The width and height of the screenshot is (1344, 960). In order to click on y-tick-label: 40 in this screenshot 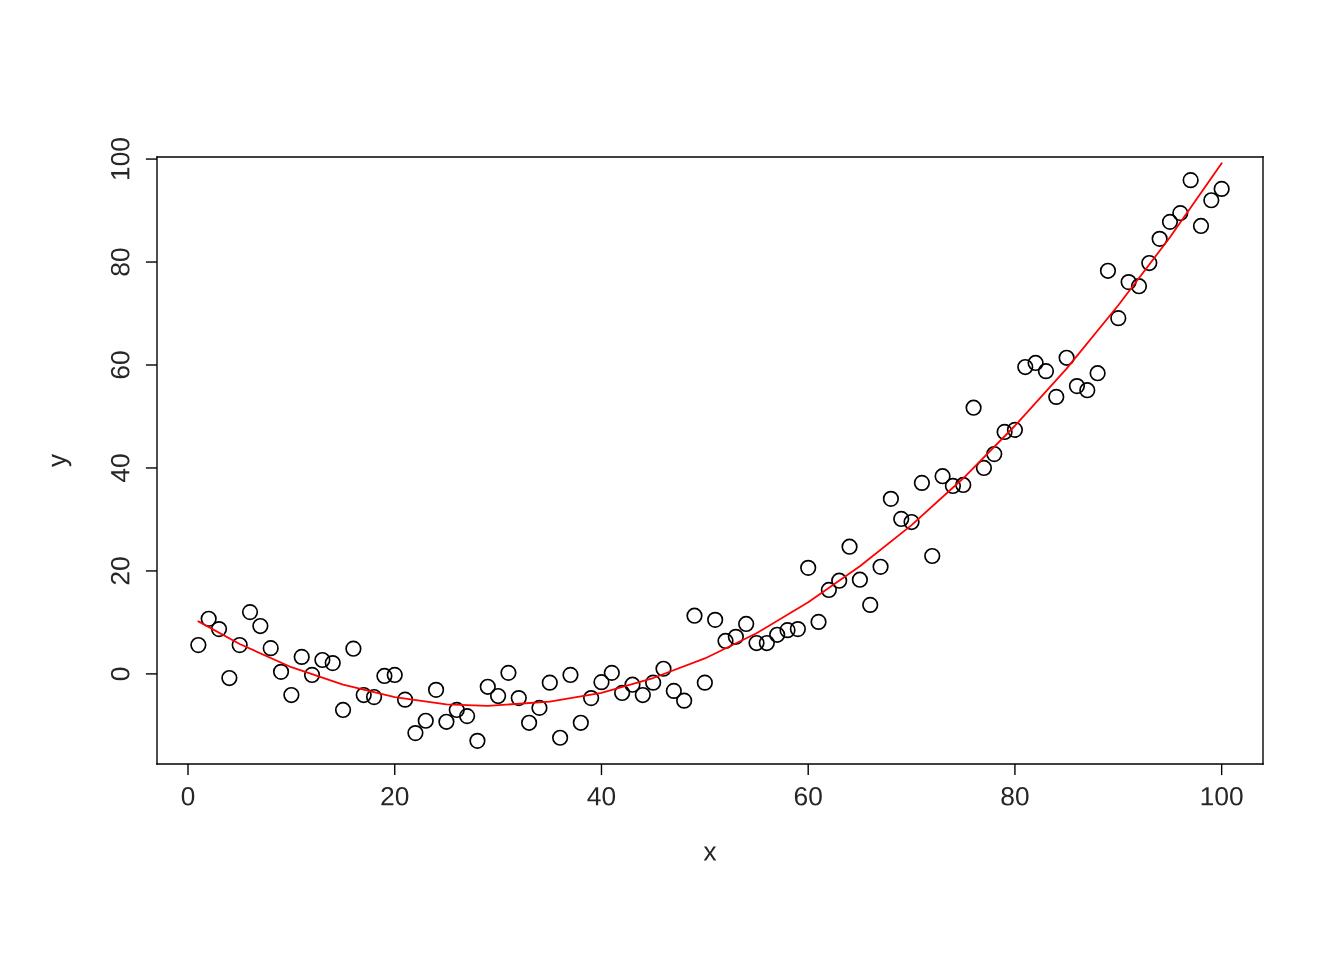, I will do `click(120, 468)`.